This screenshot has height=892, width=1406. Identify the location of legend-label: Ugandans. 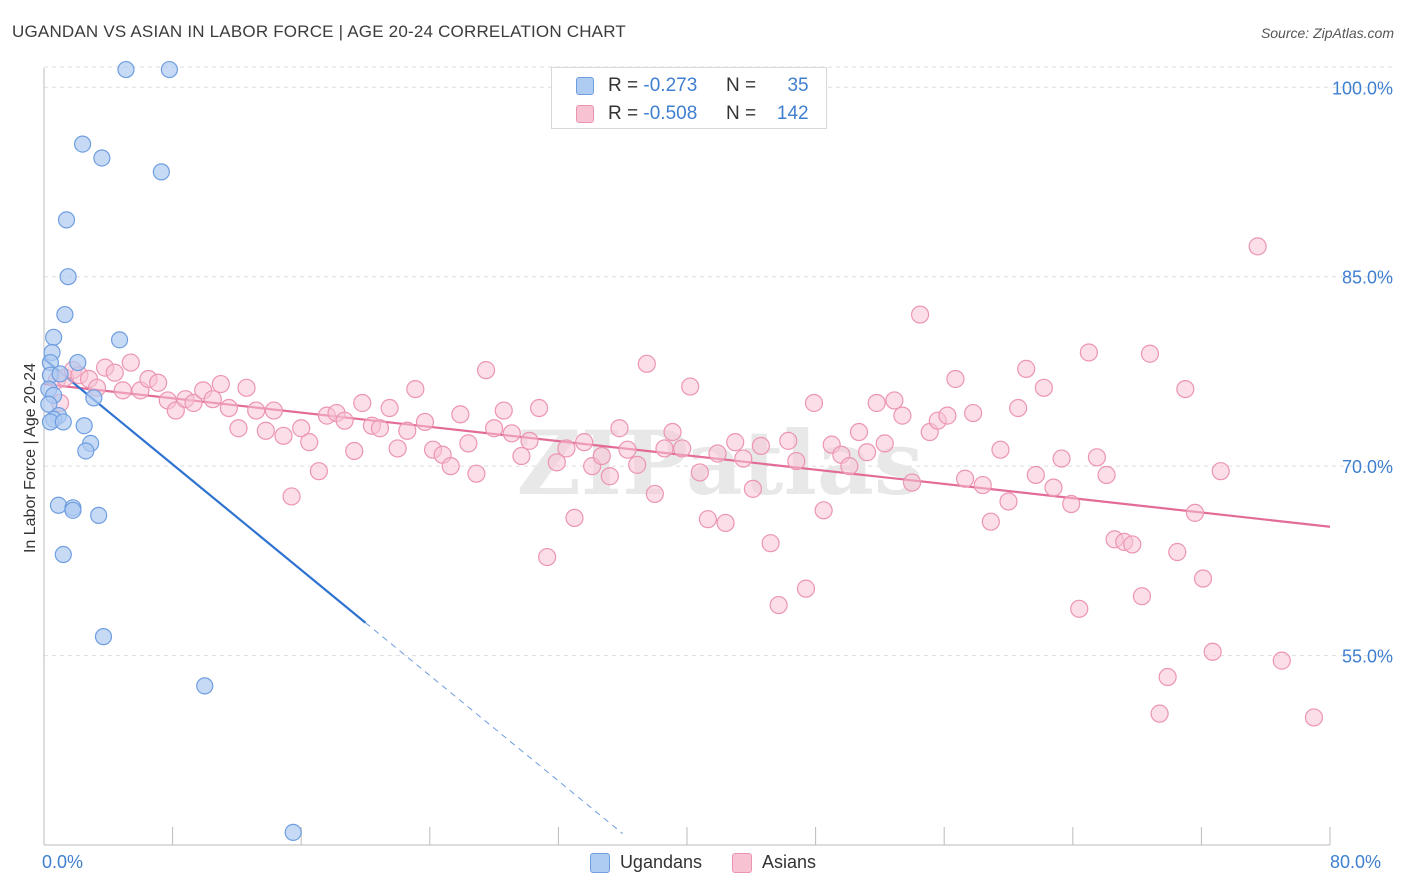
(661, 862).